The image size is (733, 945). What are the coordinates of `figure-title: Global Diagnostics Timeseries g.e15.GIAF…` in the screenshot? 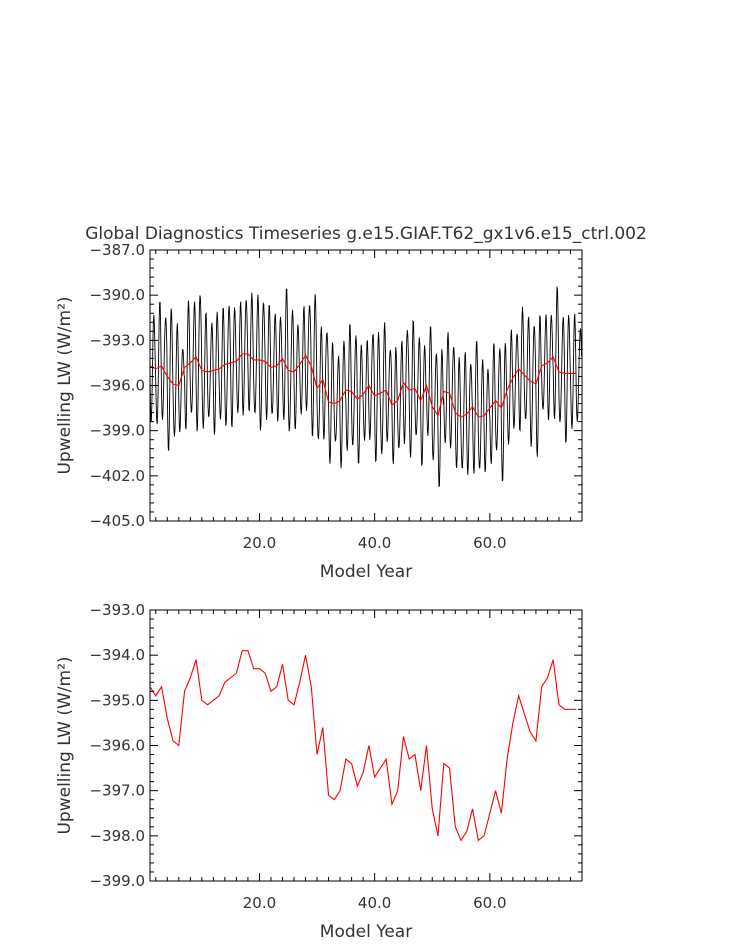 It's located at (366, 234).